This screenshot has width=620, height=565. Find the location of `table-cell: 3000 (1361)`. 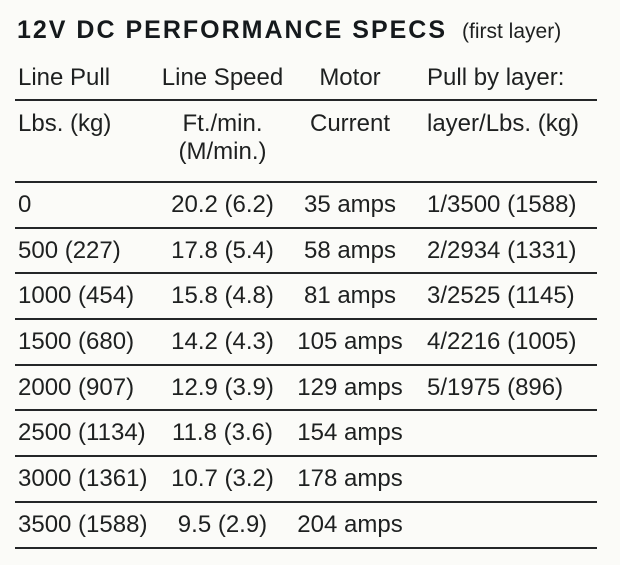

table-cell: 3000 (1361) is located at coordinates (83, 479).